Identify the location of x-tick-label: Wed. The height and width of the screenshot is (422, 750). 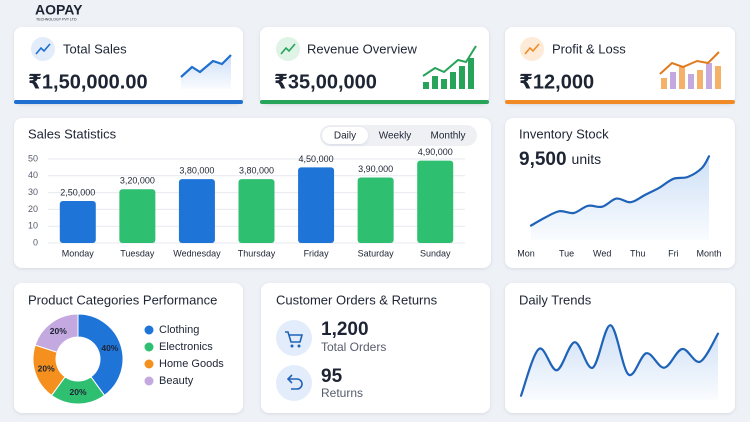
(602, 253).